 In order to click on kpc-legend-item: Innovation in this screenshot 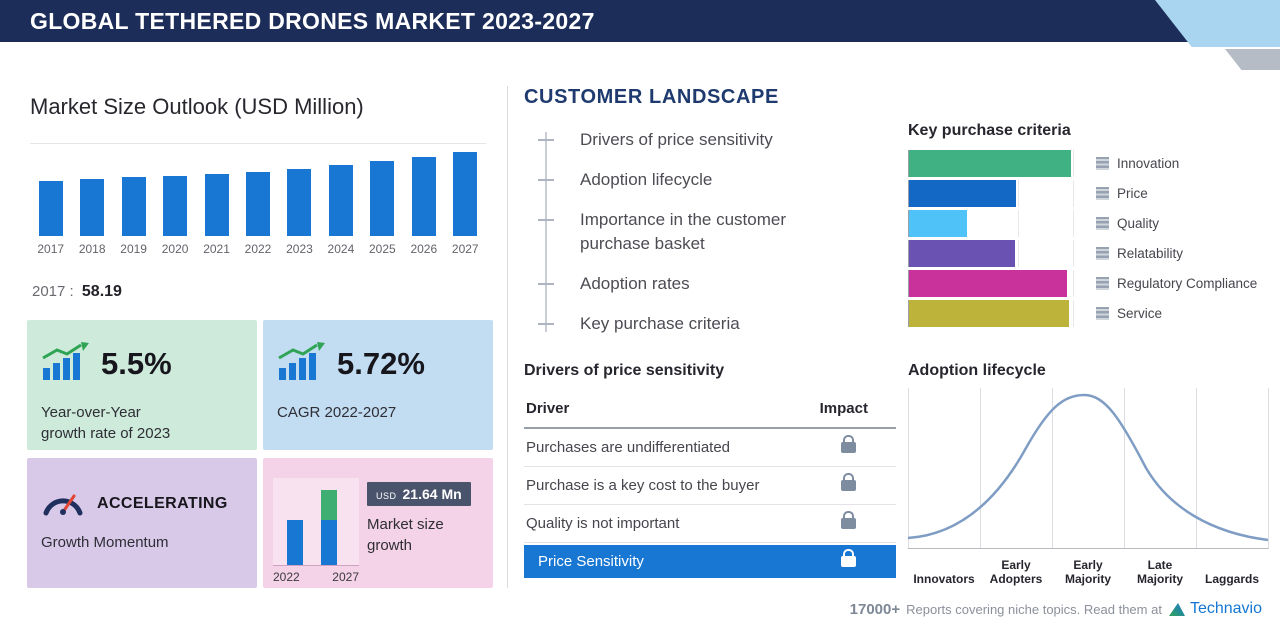, I will do `click(1137, 163)`.